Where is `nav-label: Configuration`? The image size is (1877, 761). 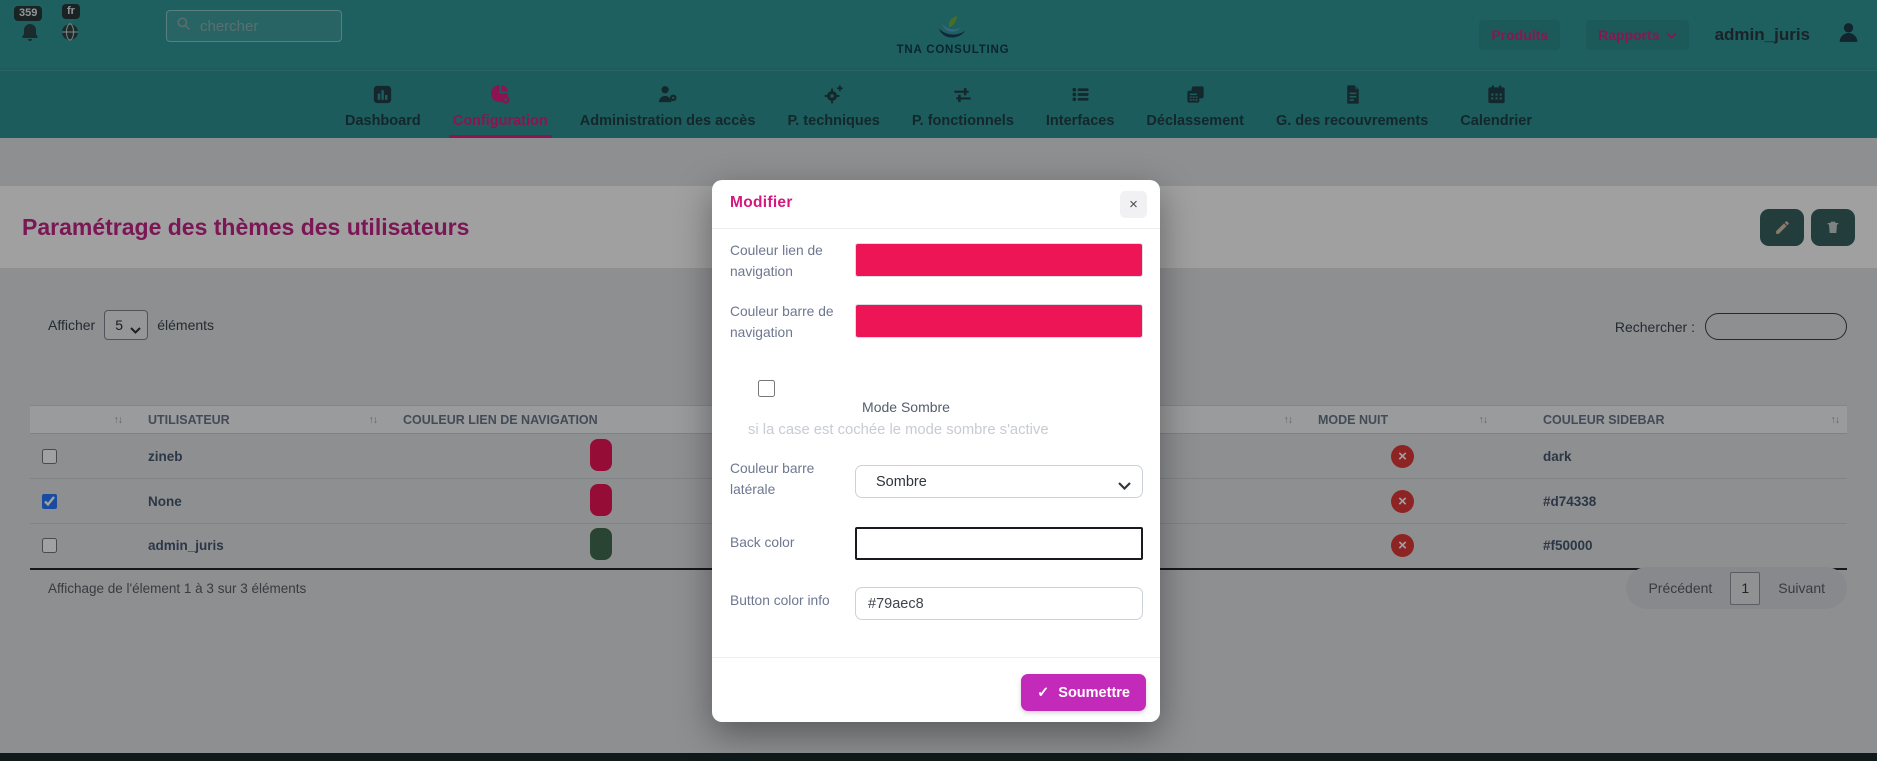
nav-label: Configuration is located at coordinates (500, 121).